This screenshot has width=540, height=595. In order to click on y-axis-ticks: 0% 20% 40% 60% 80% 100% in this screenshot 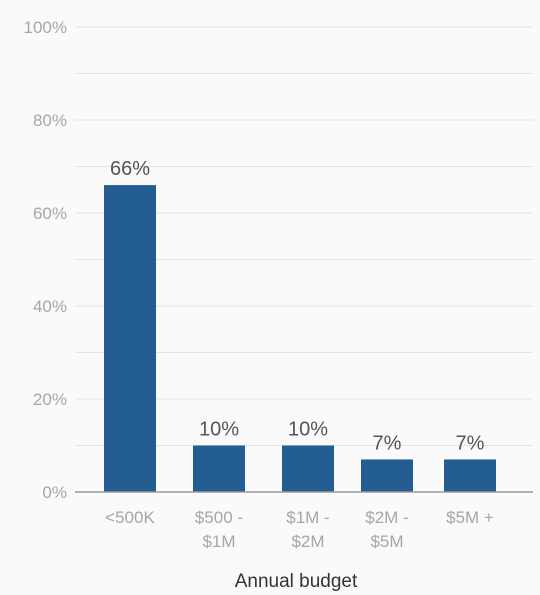, I will do `click(45, 260)`.